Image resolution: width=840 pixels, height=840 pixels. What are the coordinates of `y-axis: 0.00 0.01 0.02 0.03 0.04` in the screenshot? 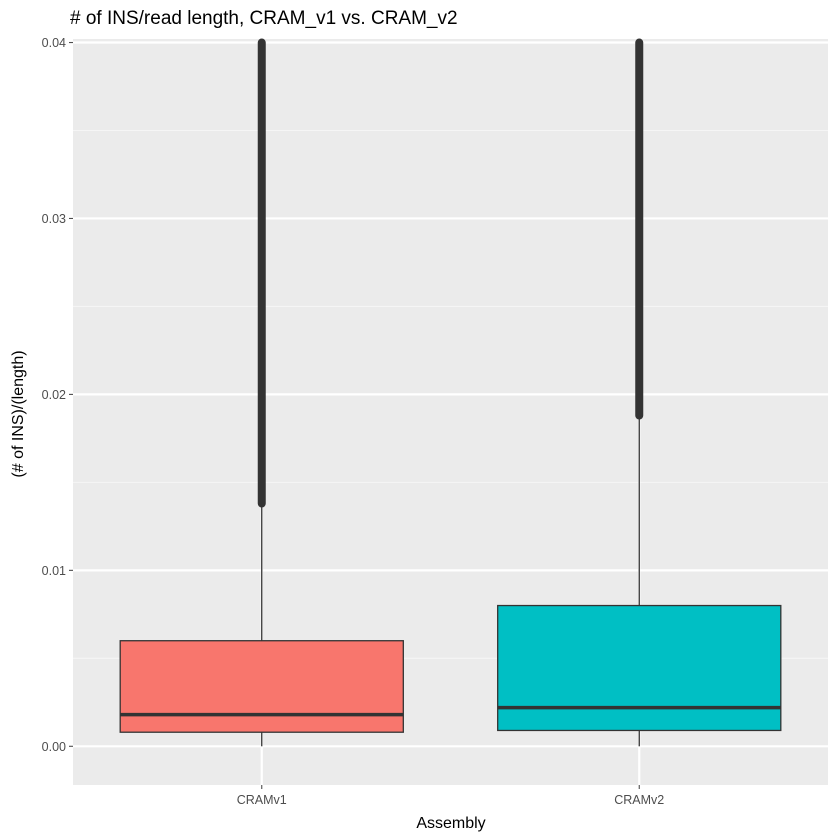 It's located at (57, 395).